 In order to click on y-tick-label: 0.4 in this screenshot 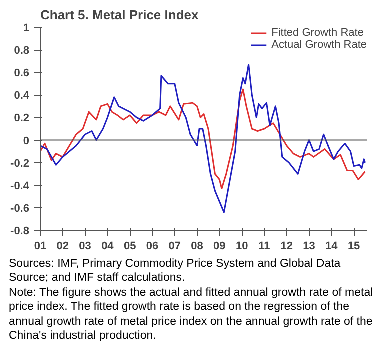, I will do `click(22, 96)`.